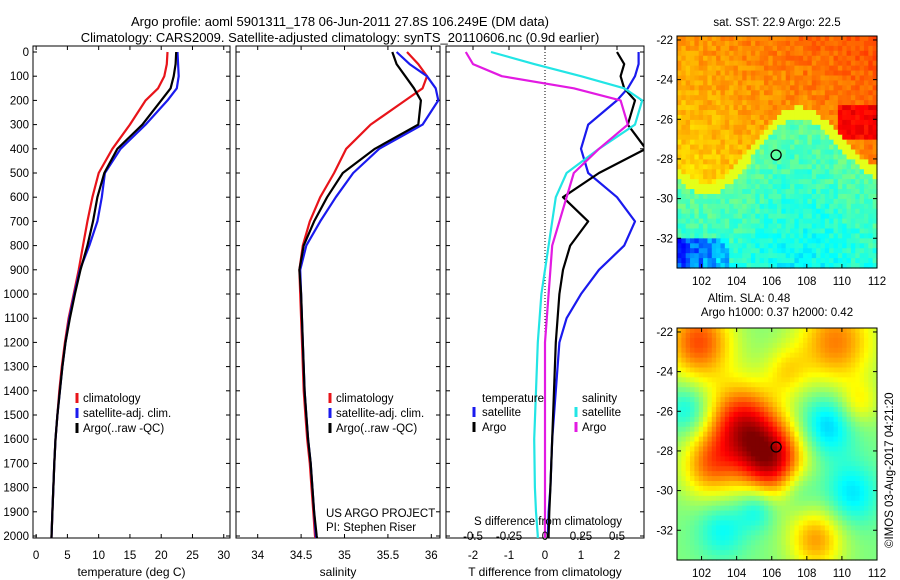  I want to click on legend-entry: Argo(..raw -QC), so click(376, 429).